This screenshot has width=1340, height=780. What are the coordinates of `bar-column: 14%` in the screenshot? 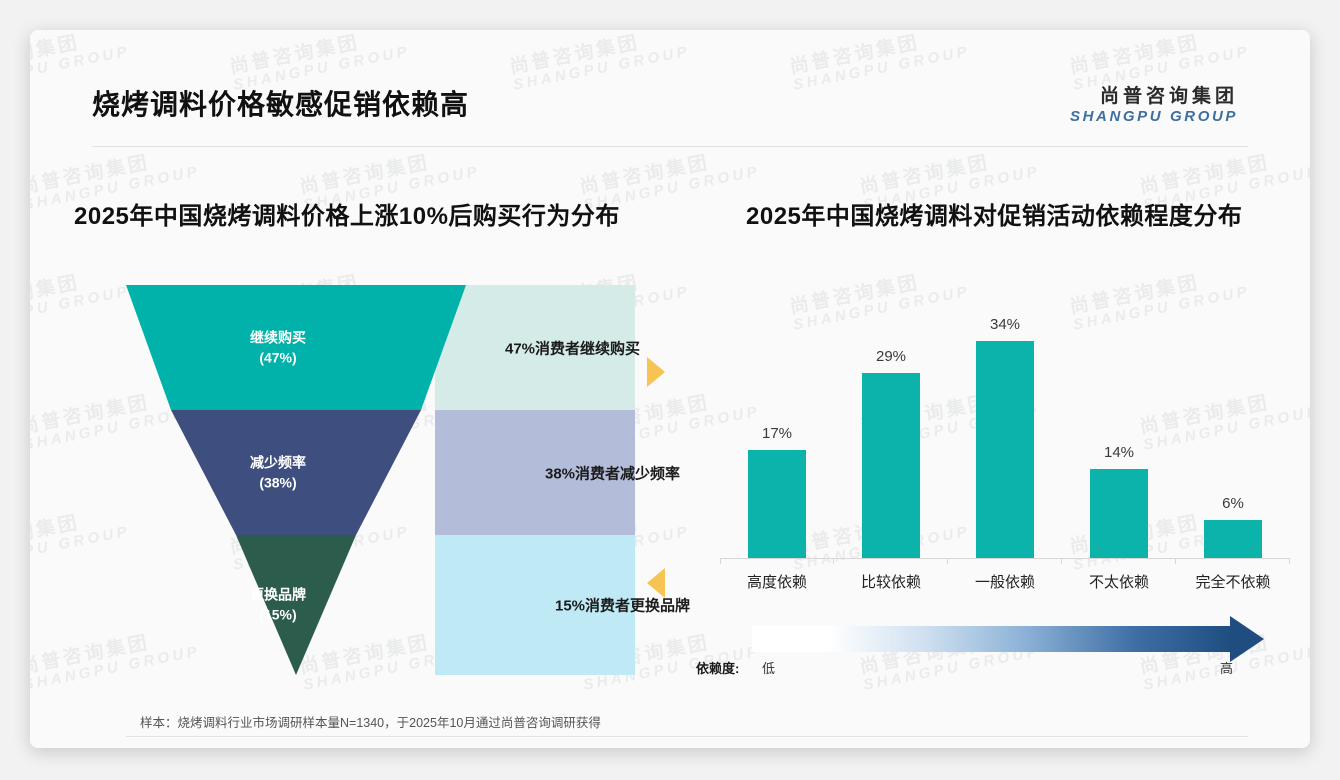 It's located at (1119, 430).